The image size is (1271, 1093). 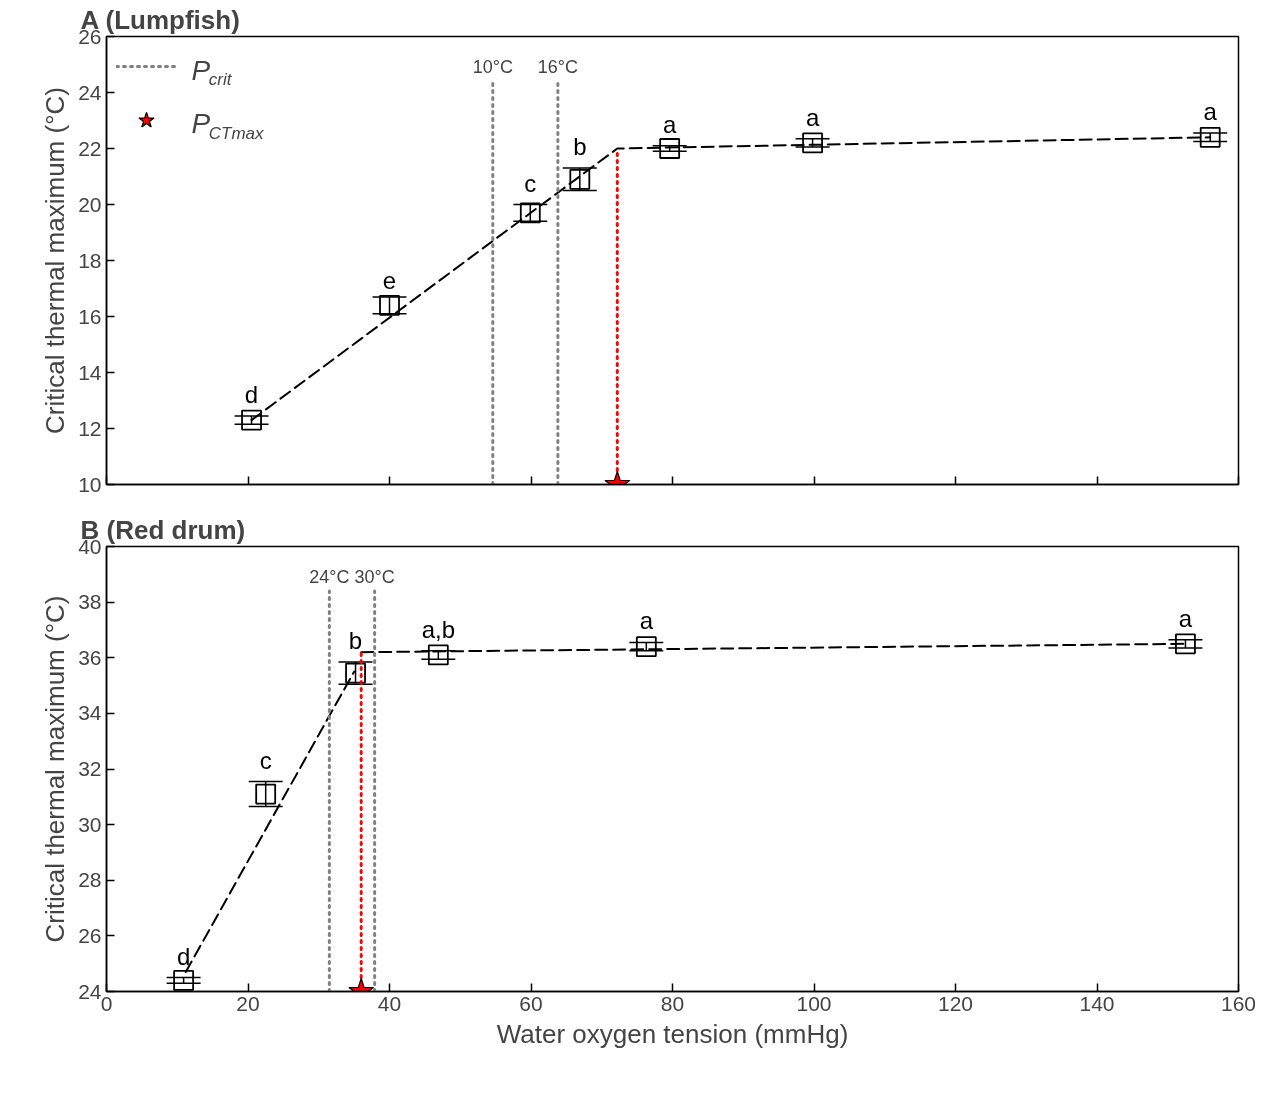 I want to click on y-tick-label: 22, so click(x=90, y=148).